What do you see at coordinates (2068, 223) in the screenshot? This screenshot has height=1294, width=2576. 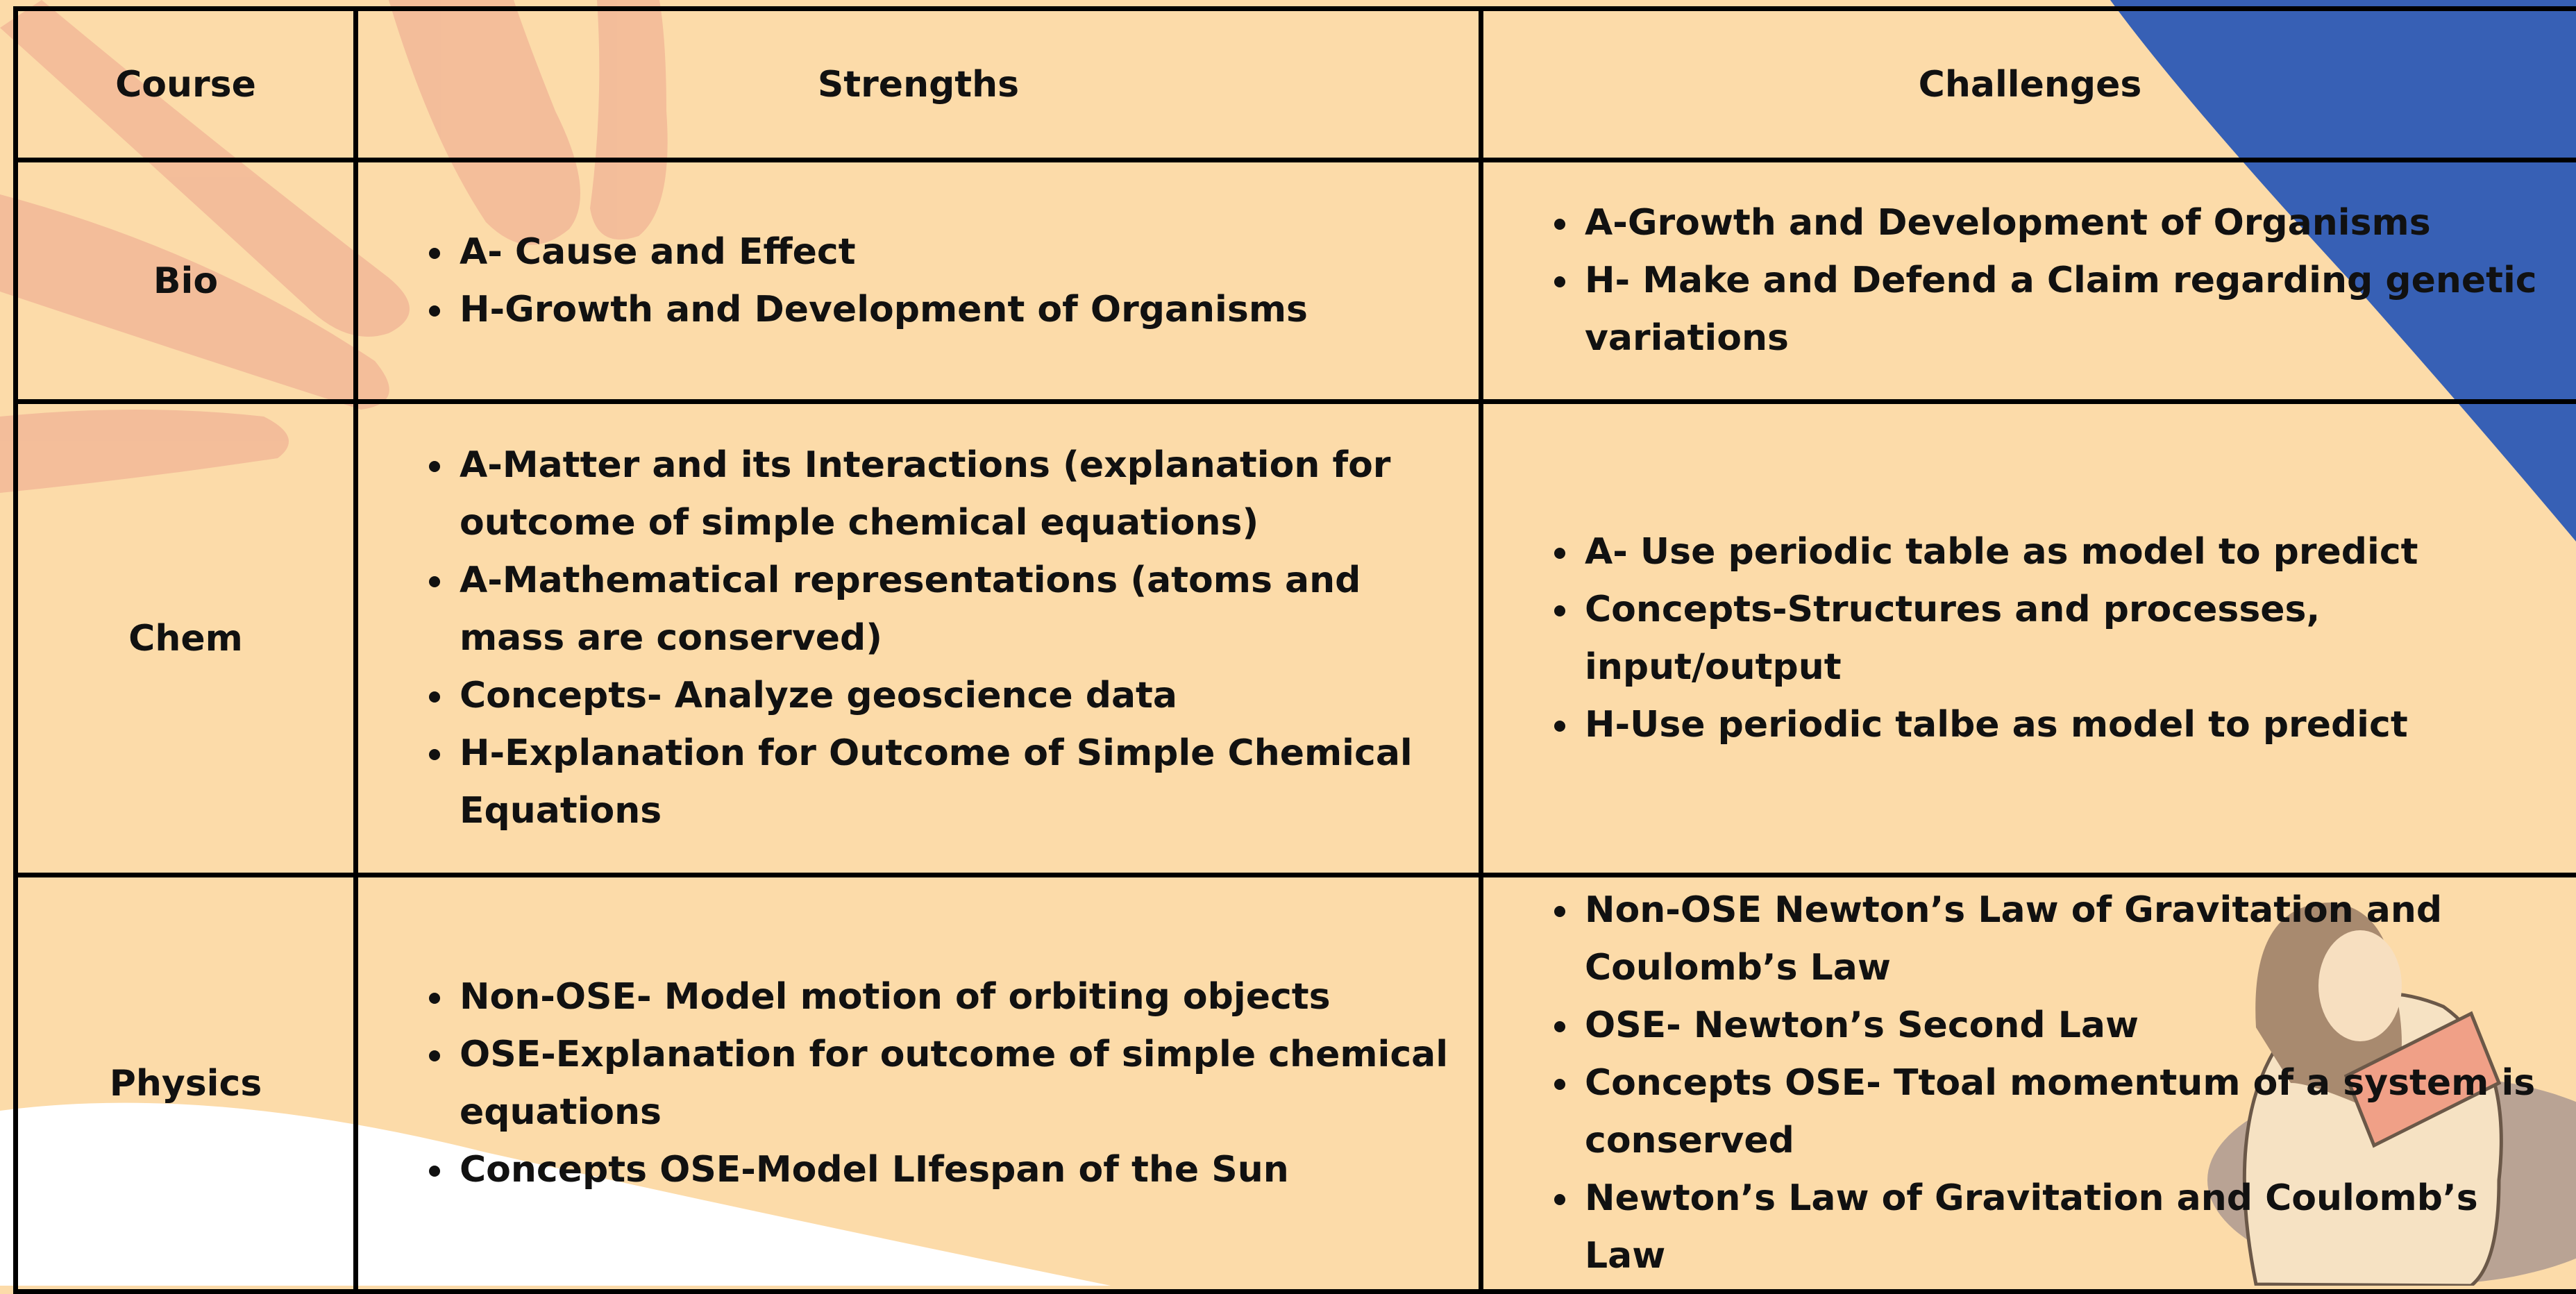 I see `list-item: A-Growth and Development of Organisms` at bounding box center [2068, 223].